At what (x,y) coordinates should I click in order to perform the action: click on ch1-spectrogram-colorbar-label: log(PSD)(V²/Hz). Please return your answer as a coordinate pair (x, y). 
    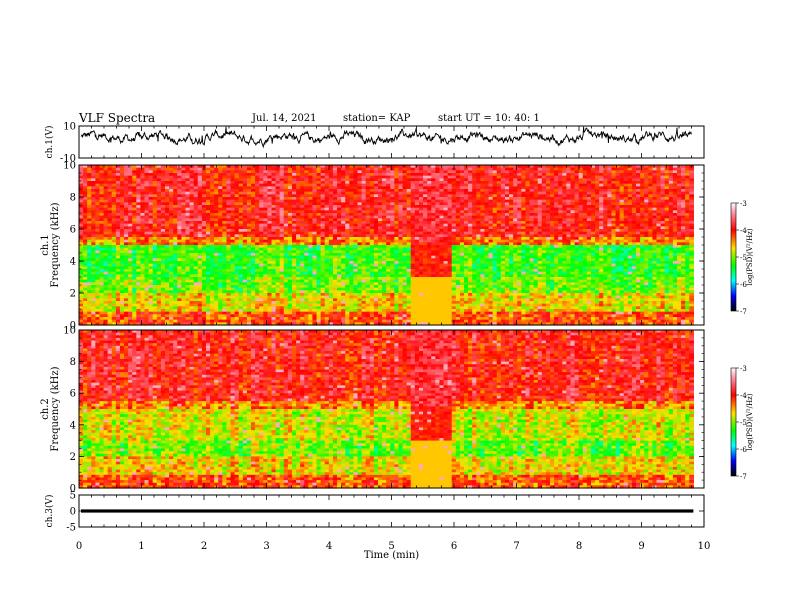
    Looking at the image, I should click on (750, 256).